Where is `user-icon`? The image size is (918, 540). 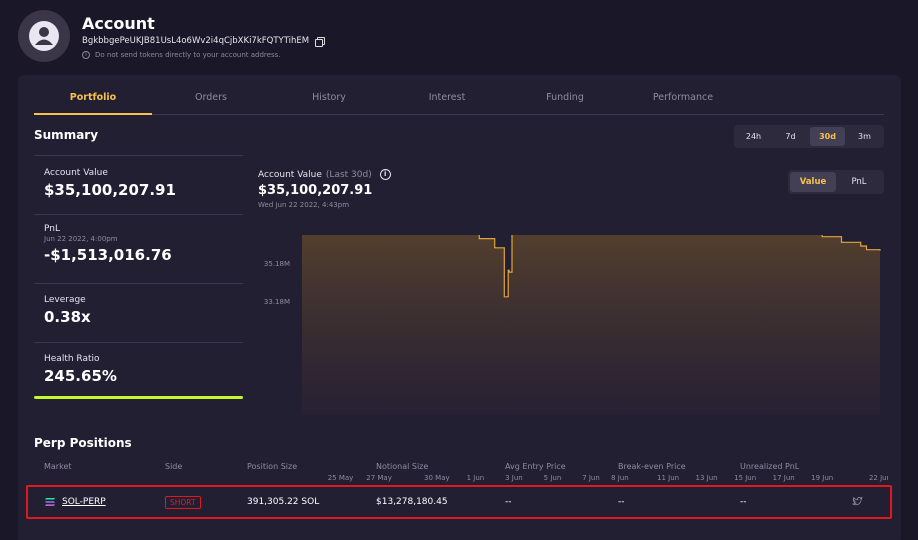
user-icon is located at coordinates (44, 36).